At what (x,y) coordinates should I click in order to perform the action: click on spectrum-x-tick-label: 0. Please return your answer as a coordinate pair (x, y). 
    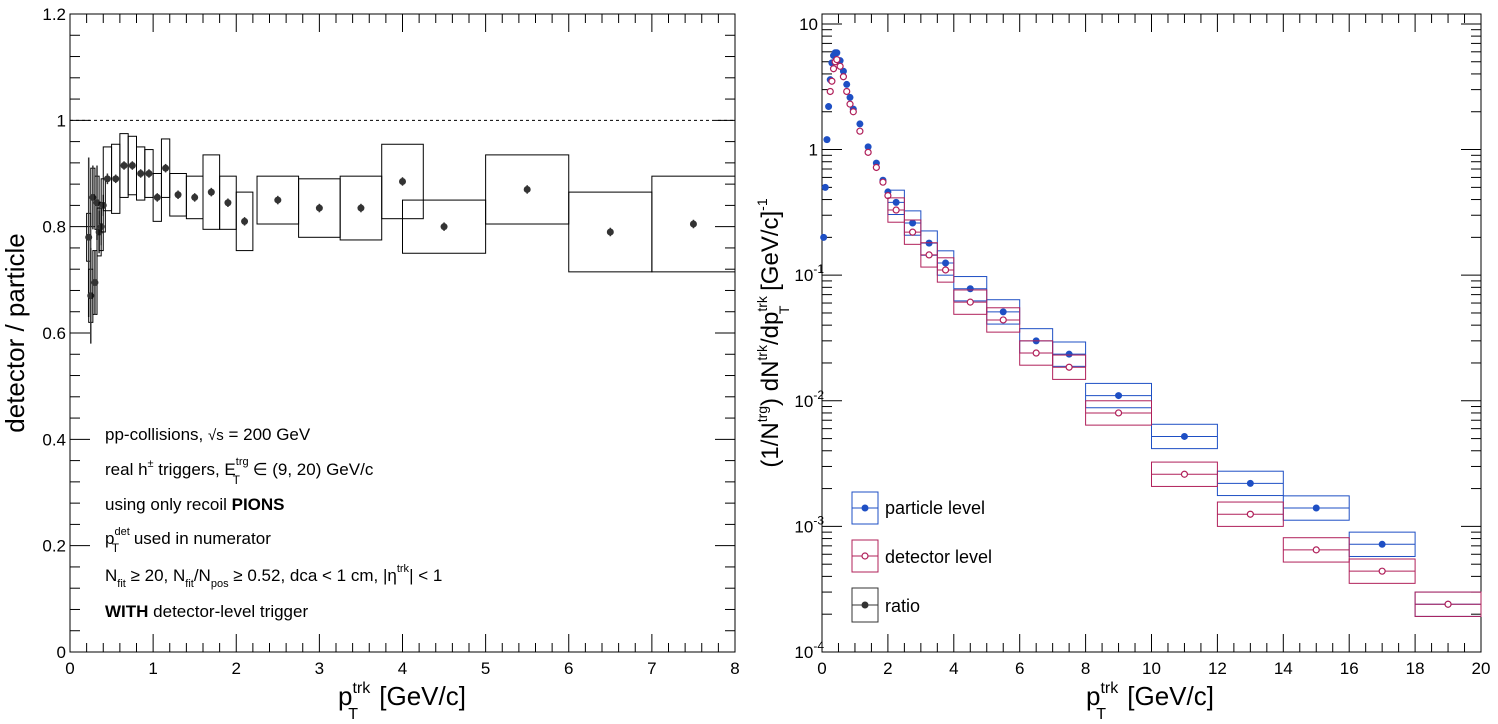
    Looking at the image, I should click on (821, 668).